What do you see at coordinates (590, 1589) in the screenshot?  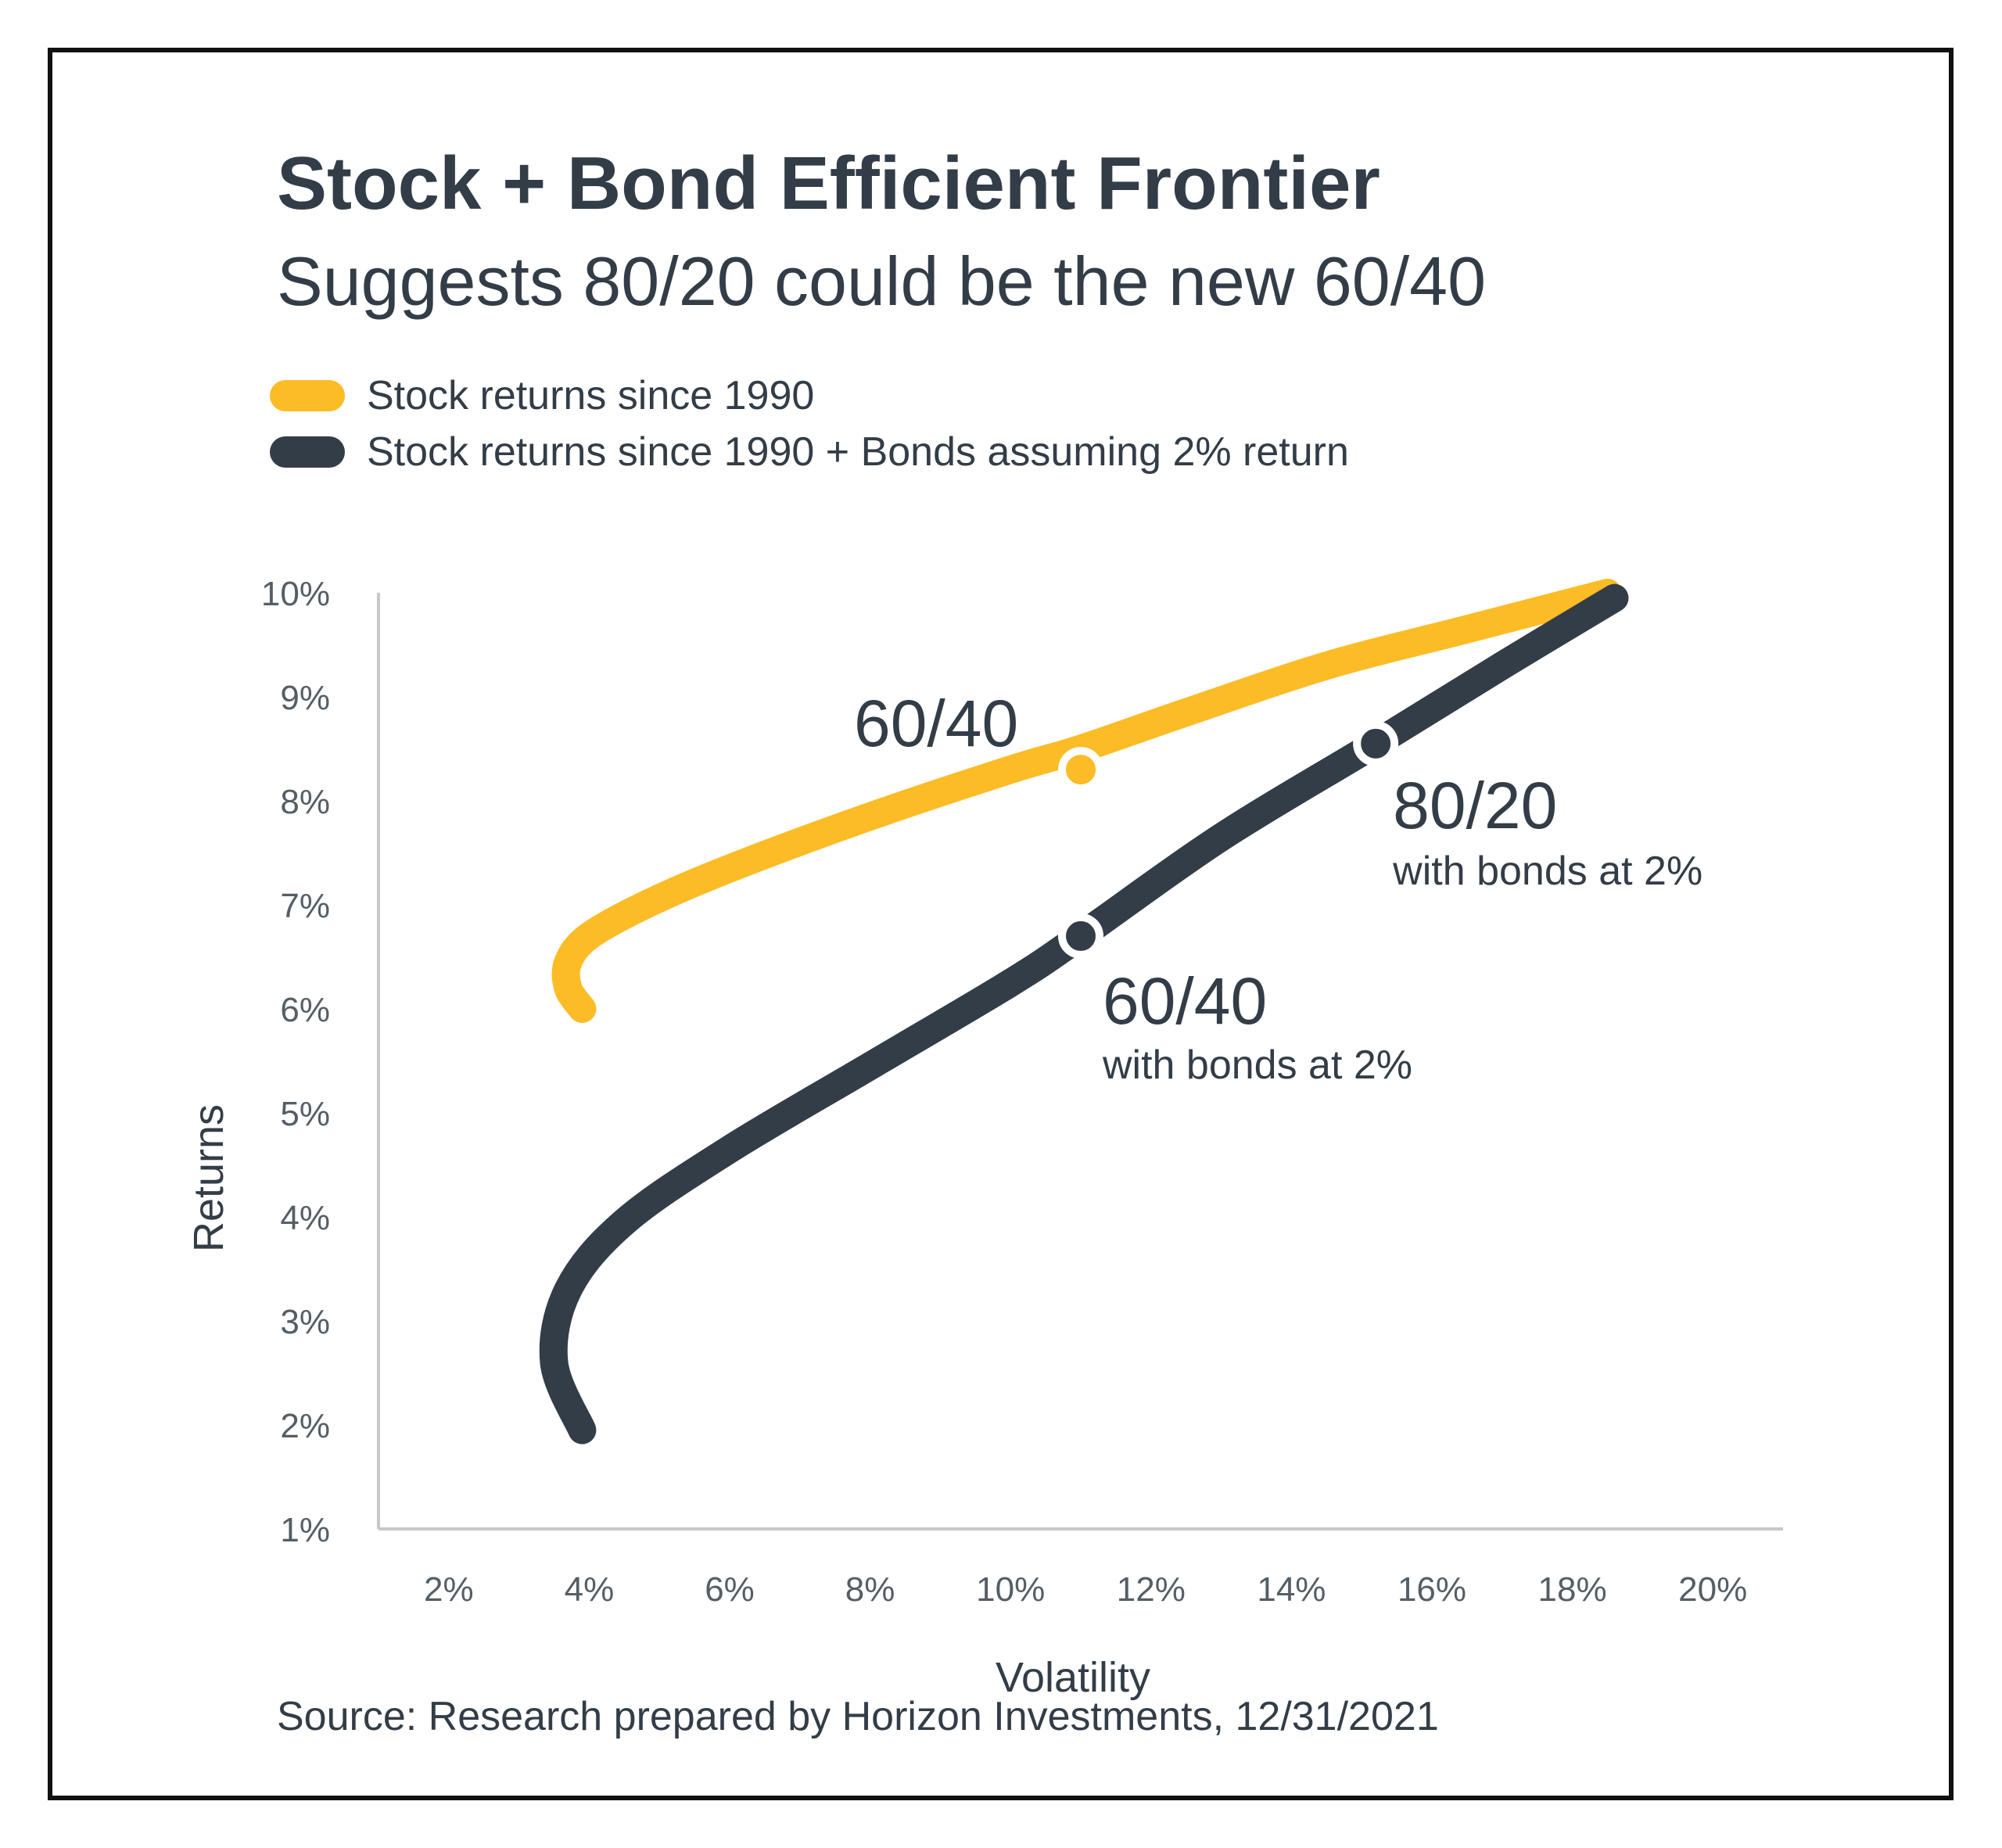 I see `x-tick-label: 4%` at bounding box center [590, 1589].